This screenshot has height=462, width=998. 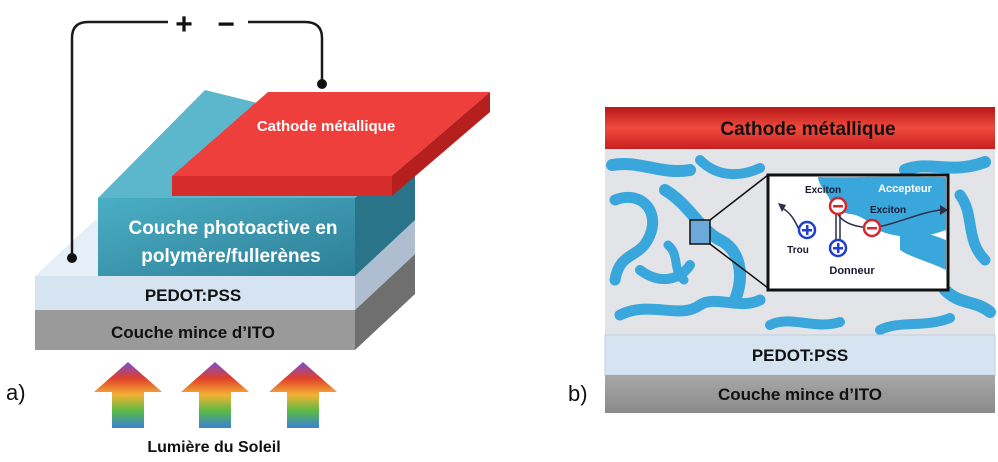 I want to click on ito-label-b: Couche mince d’ITO, so click(x=800, y=394).